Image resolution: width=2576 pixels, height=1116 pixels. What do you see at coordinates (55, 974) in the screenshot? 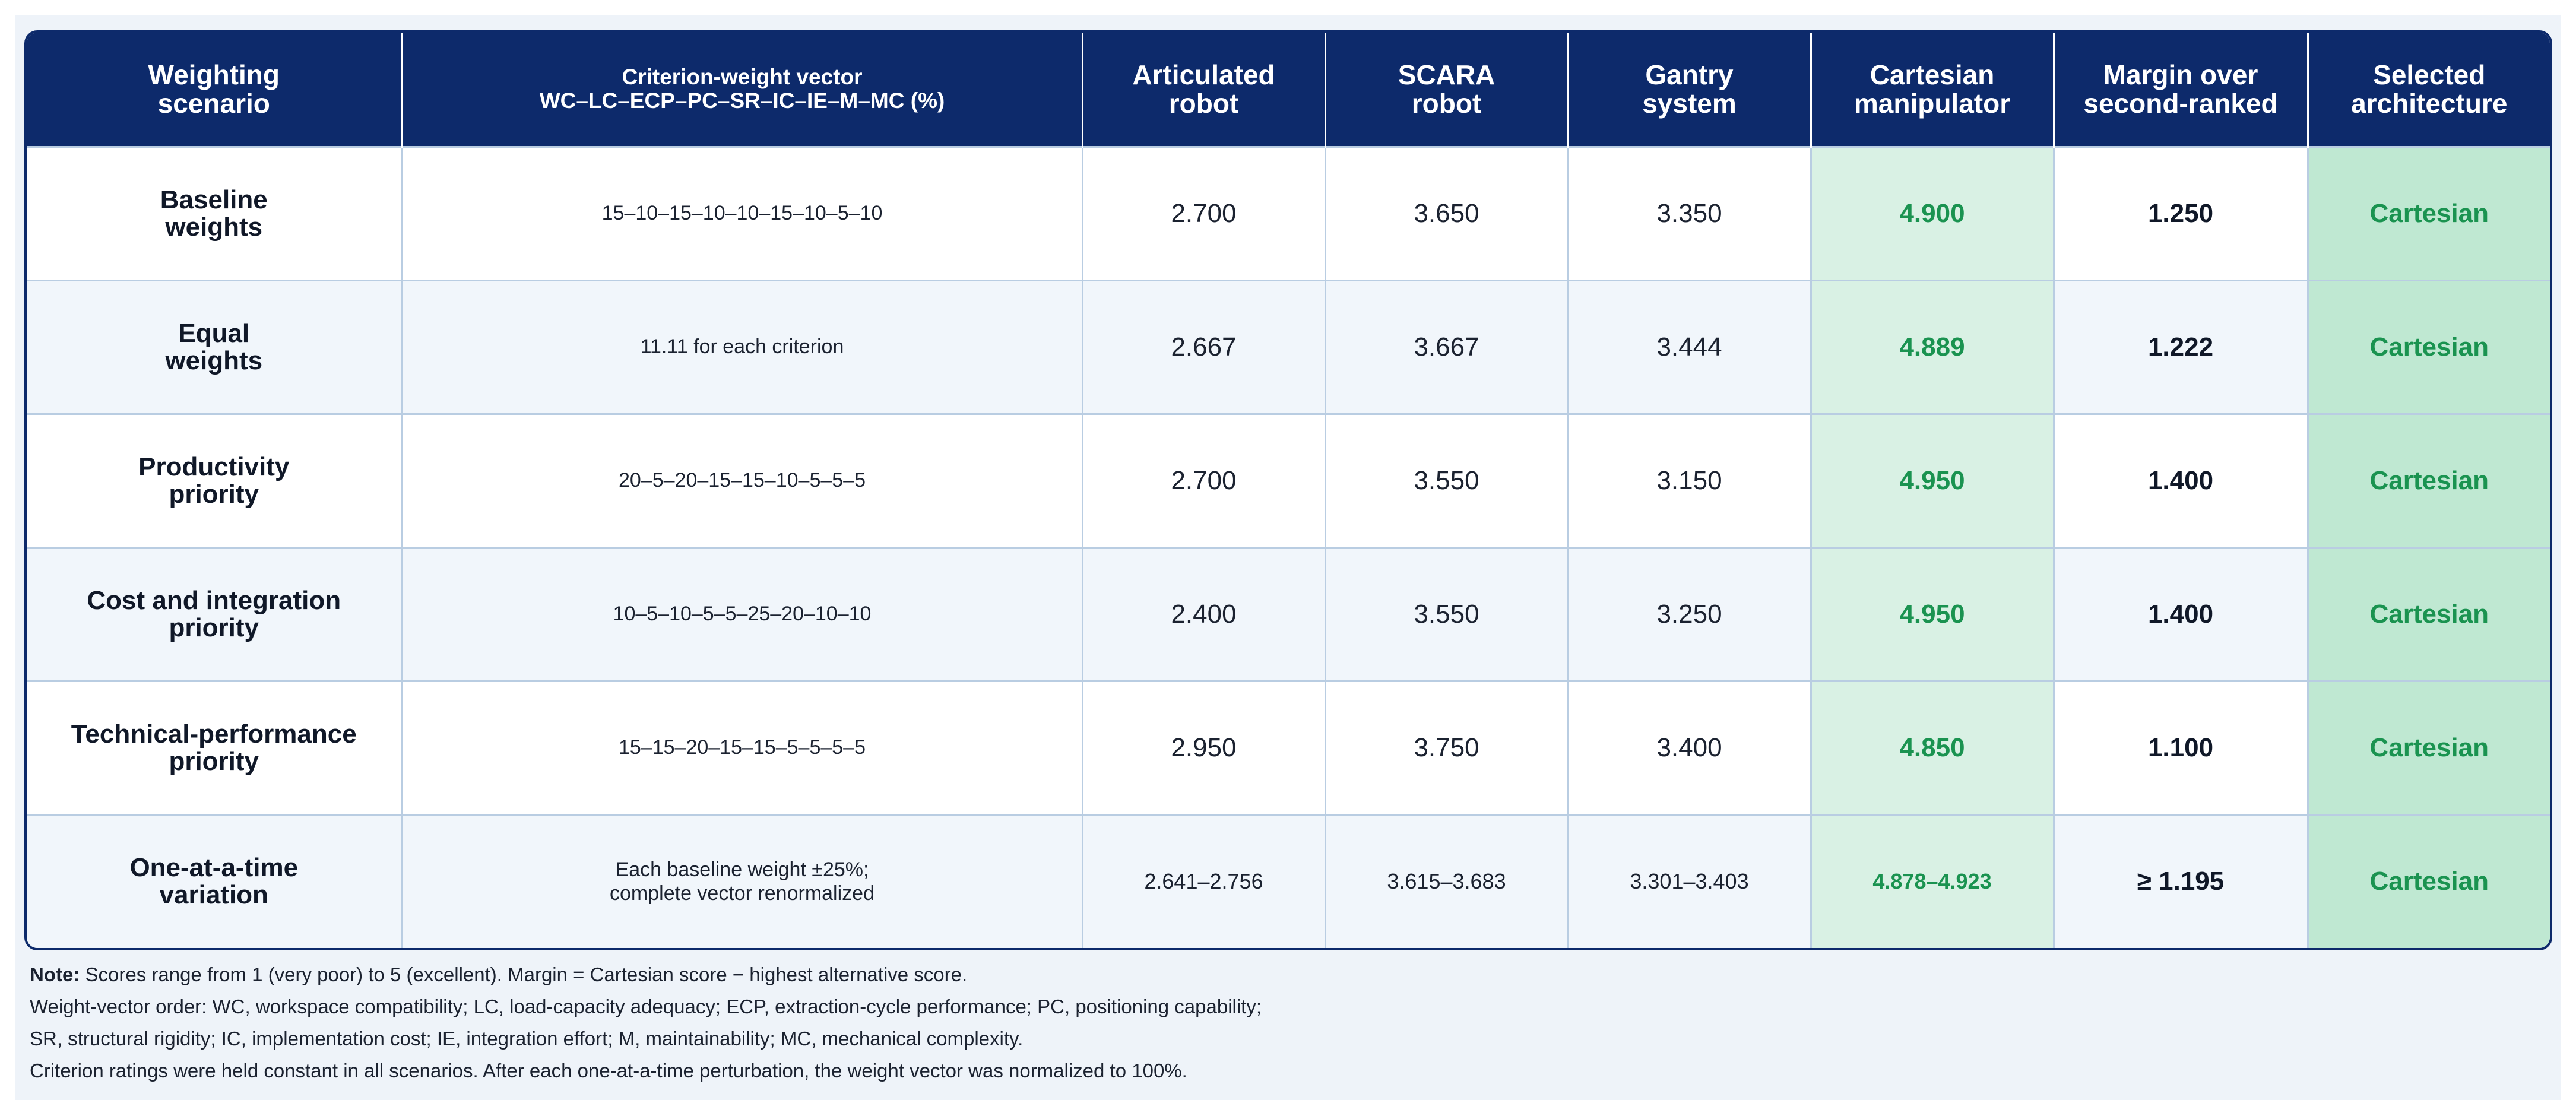
I see `note-label: Note:` at bounding box center [55, 974].